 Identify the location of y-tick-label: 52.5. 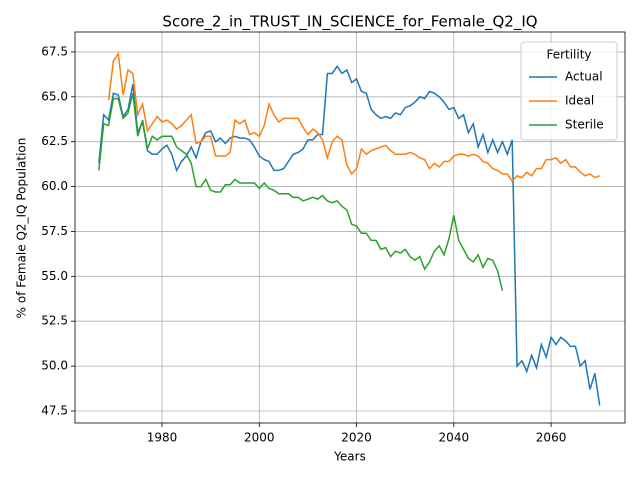
(54, 321).